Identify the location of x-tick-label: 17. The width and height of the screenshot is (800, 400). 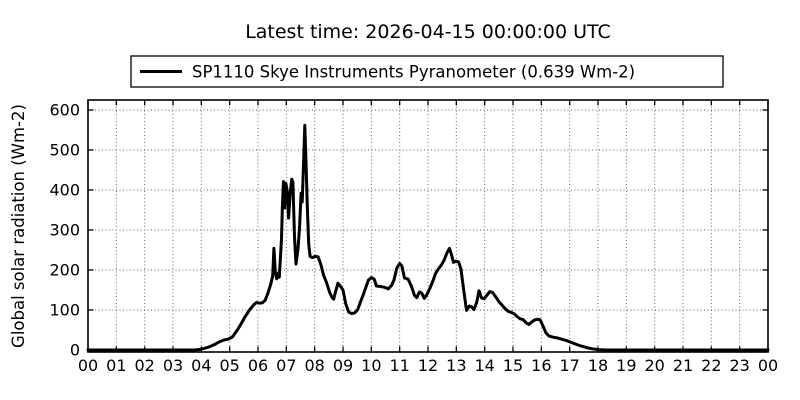
(569, 365).